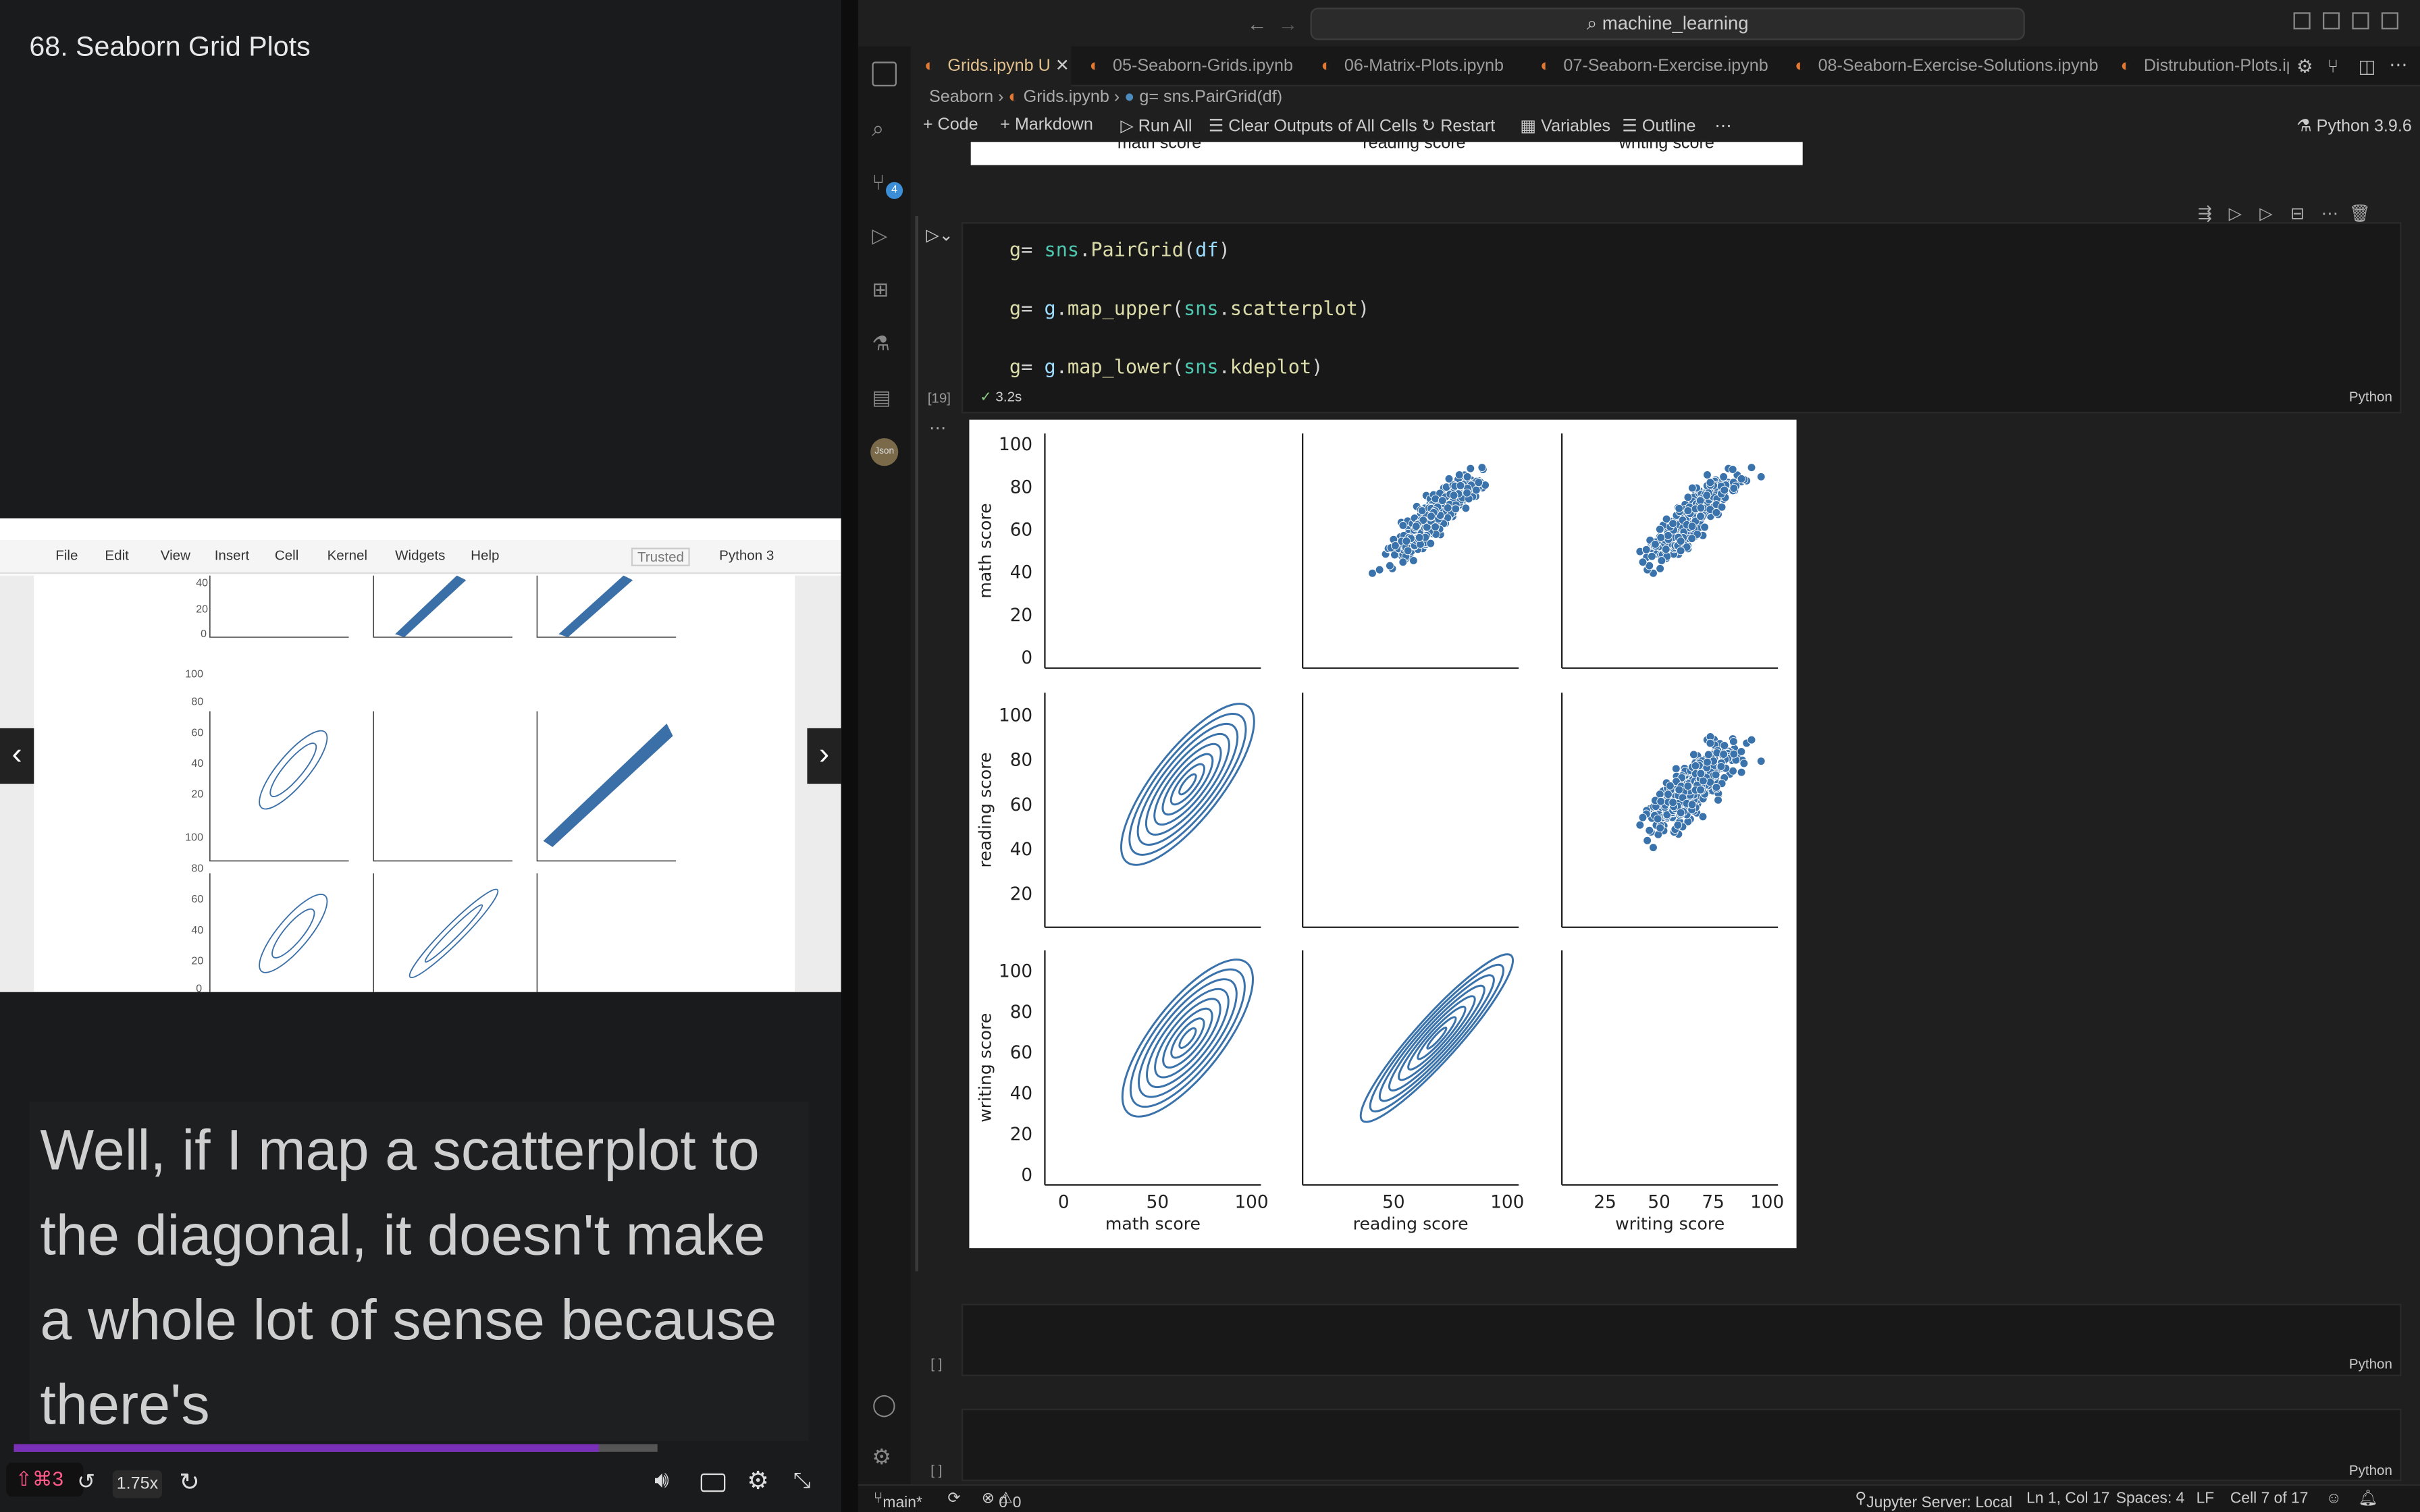  I want to click on kernel-picker: ⚗ Python 3.9.6, so click(2354, 126).